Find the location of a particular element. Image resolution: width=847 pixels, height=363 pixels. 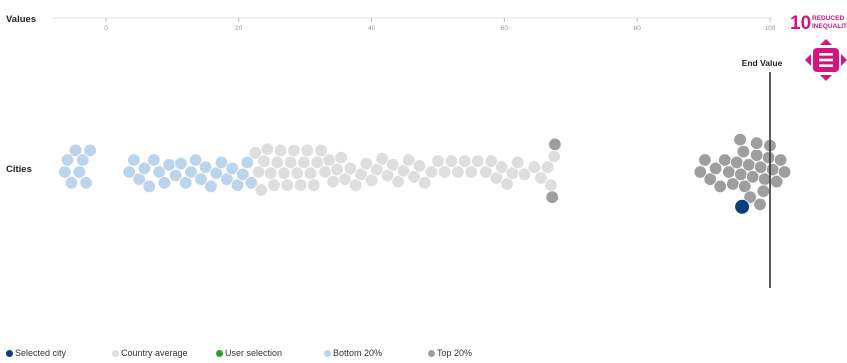

legend-item: Top 20% is located at coordinates (450, 353).